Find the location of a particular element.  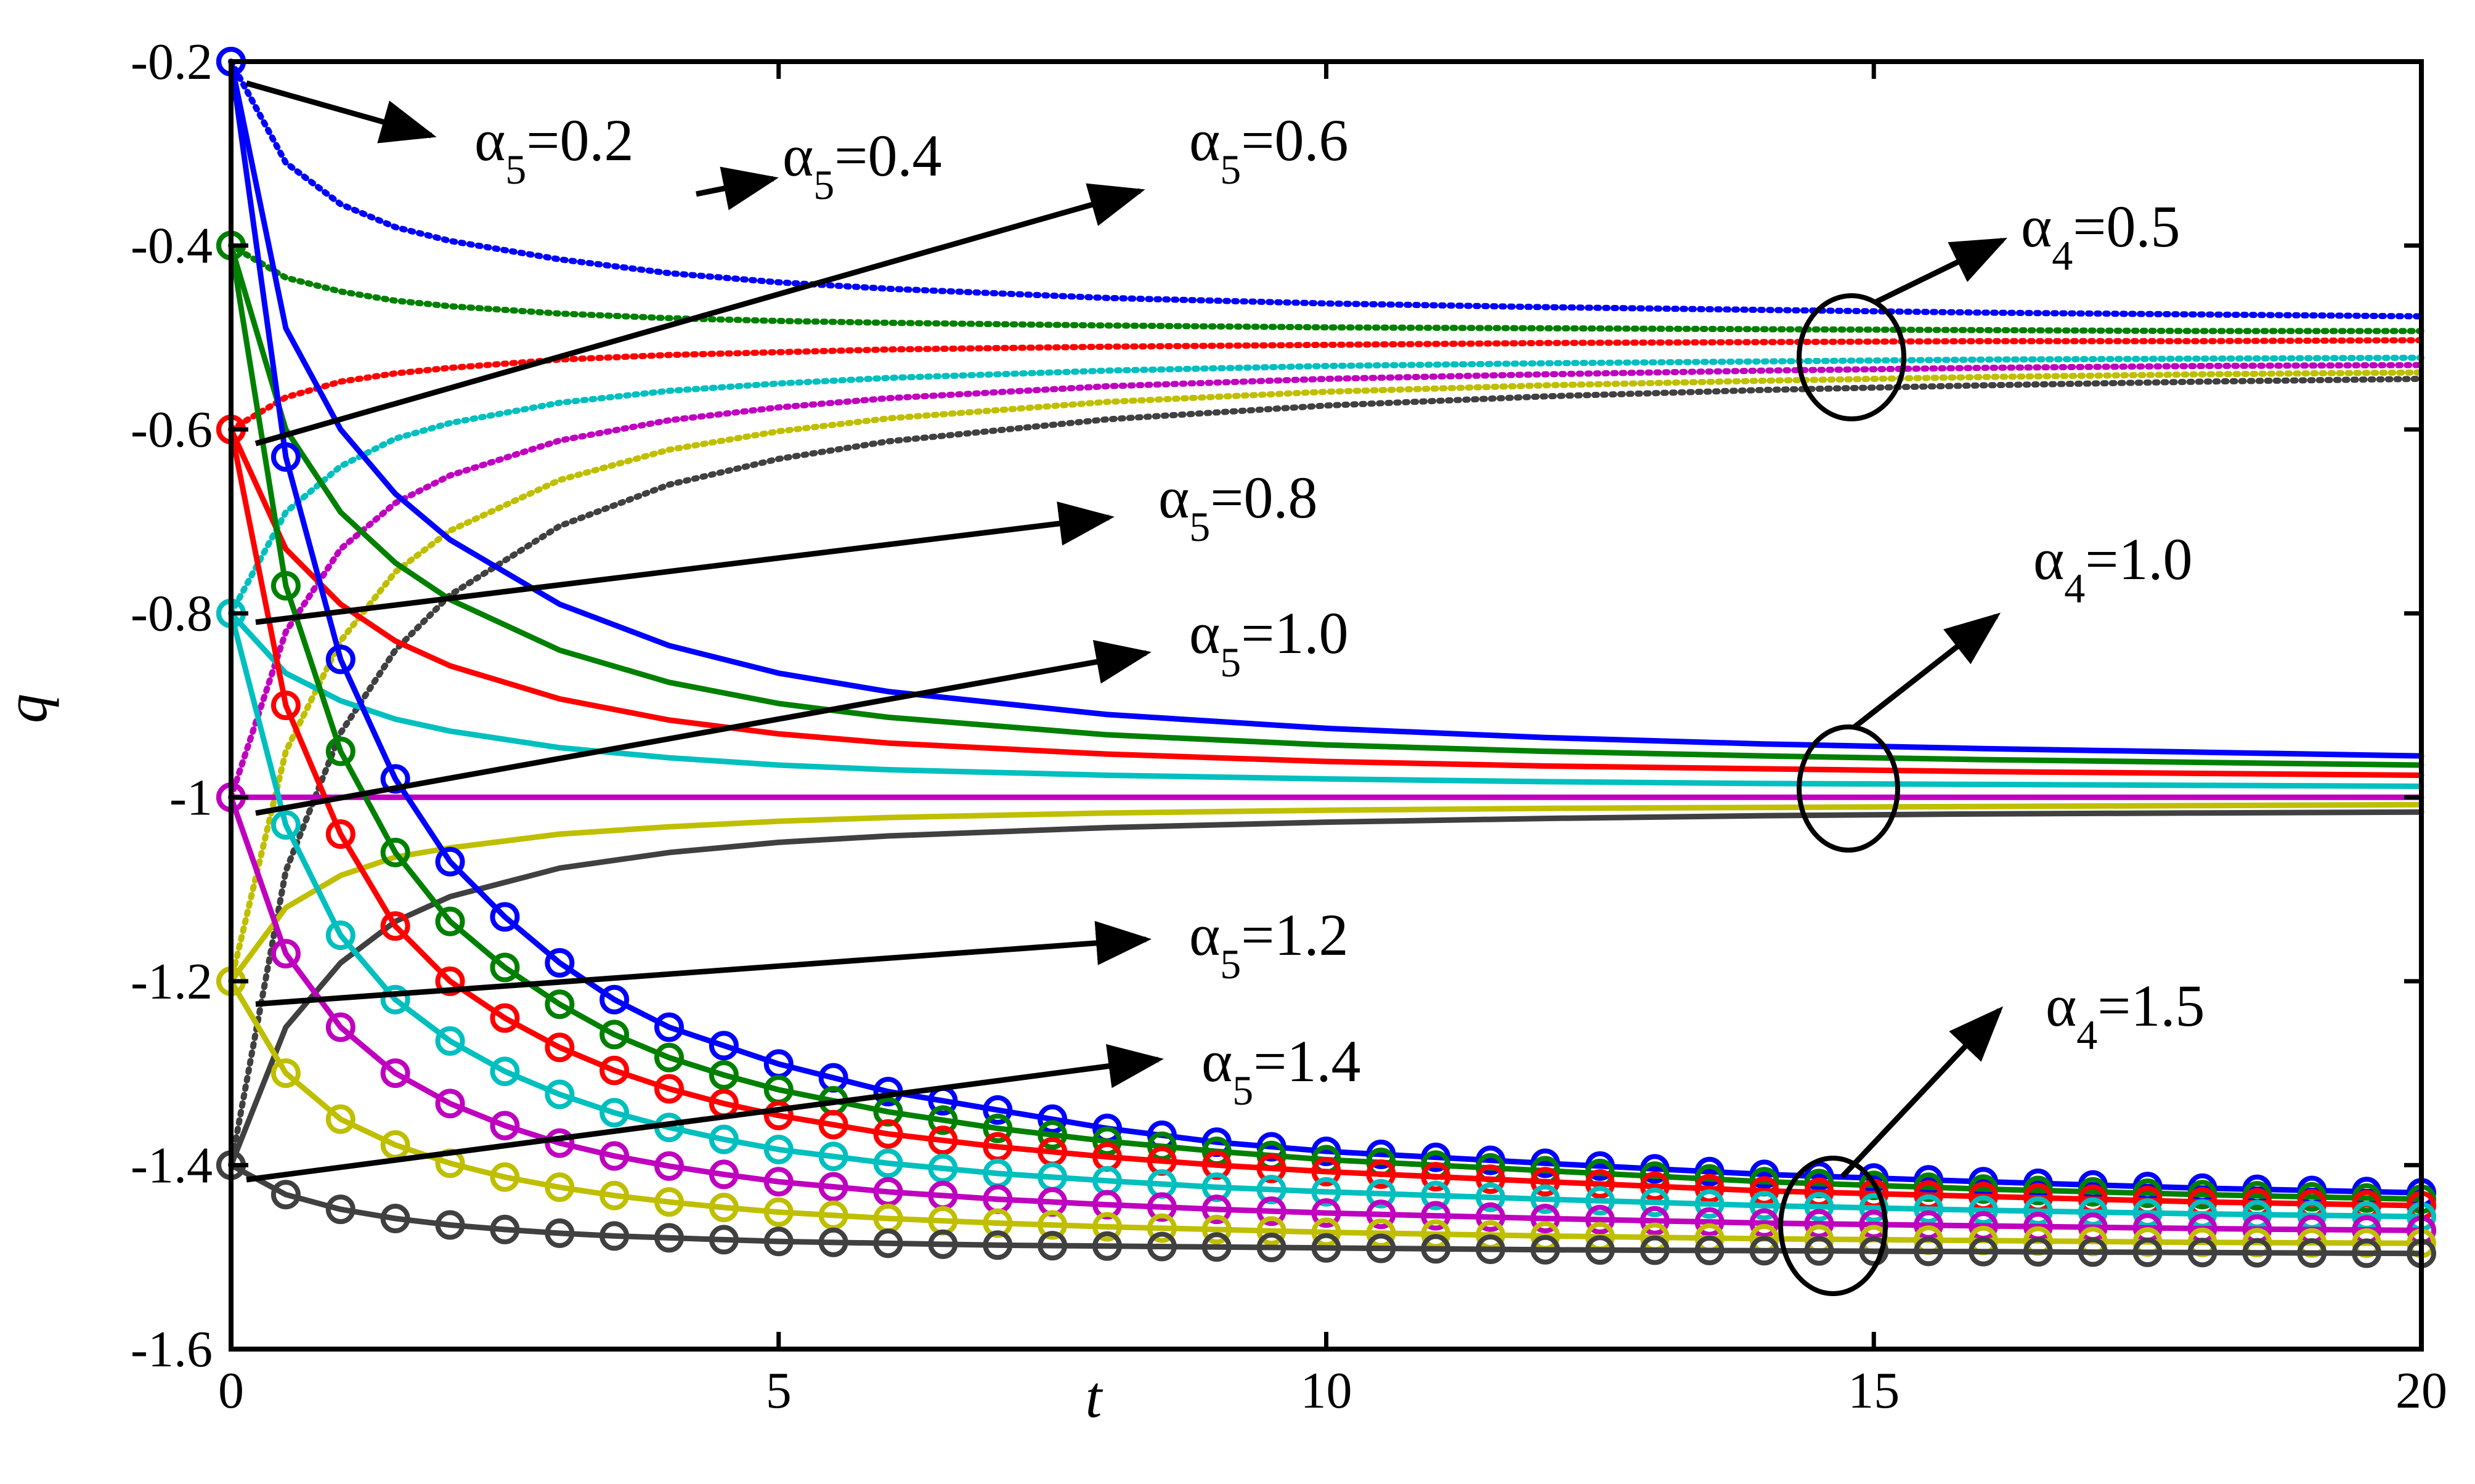

y-tick-label: -0.6 is located at coordinates (172, 429).